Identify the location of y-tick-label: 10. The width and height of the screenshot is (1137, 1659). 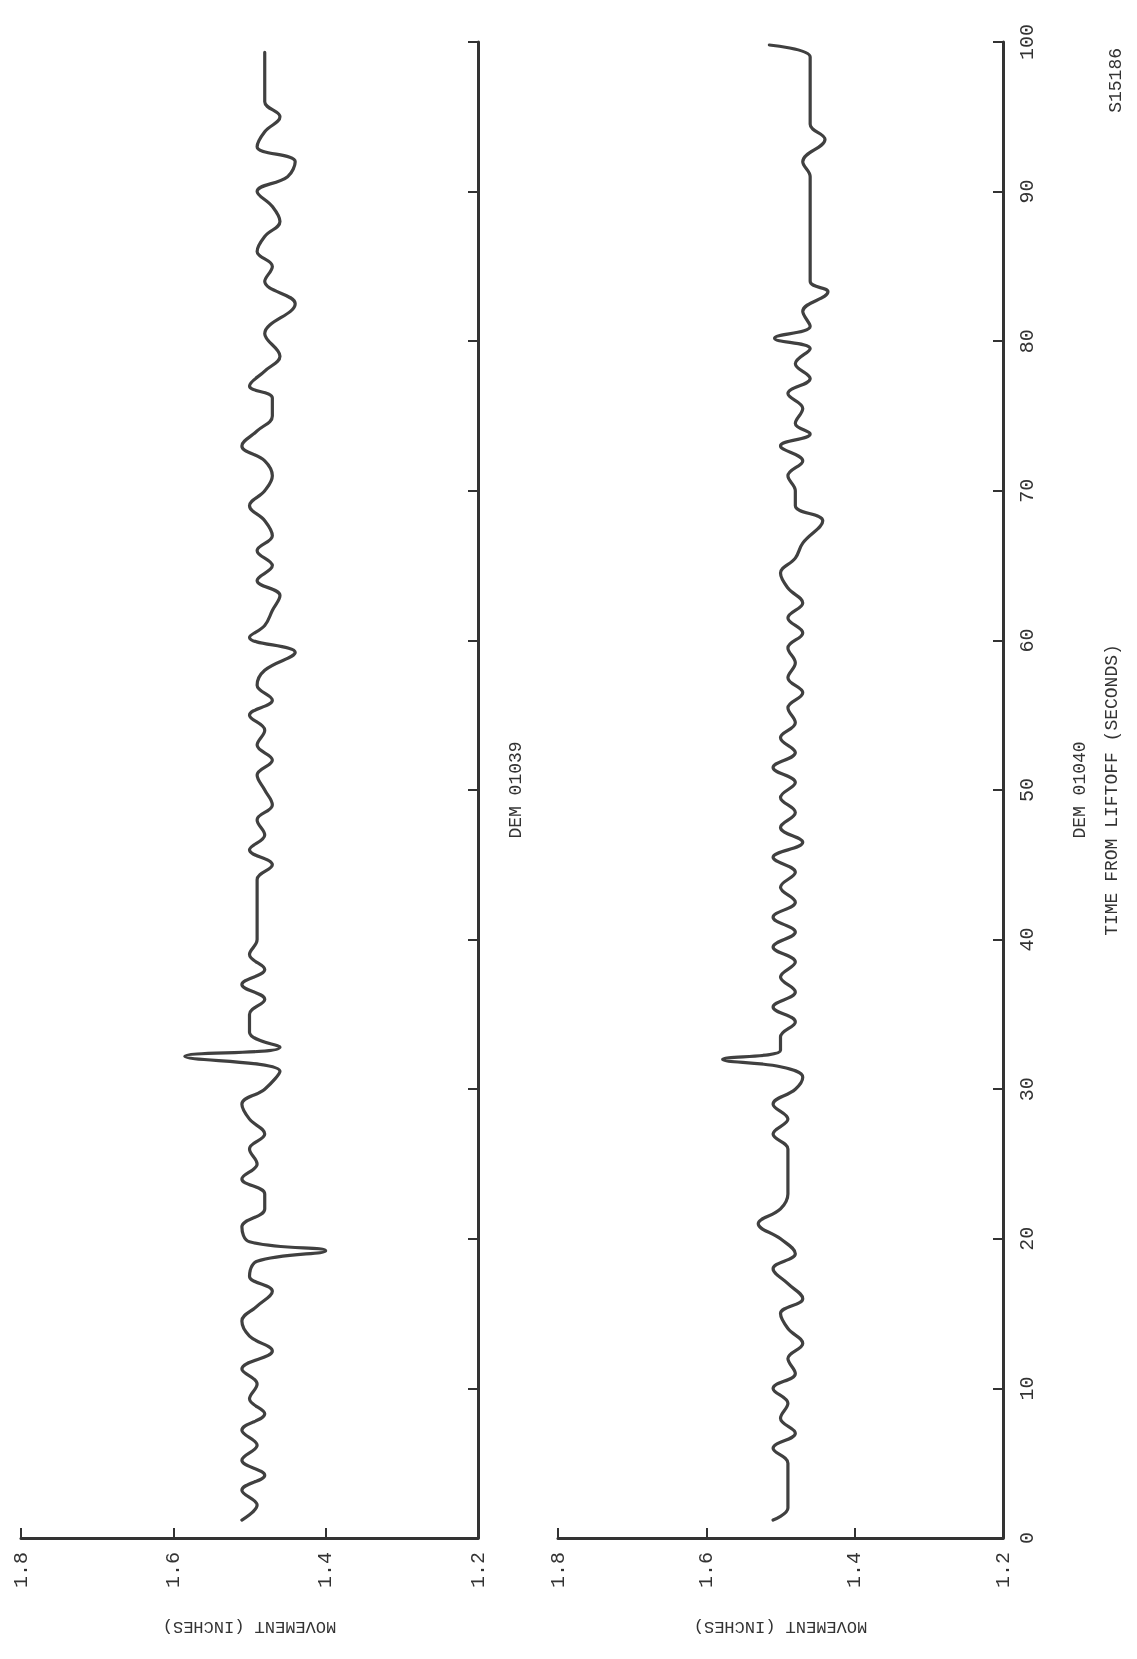
(1027, 1388).